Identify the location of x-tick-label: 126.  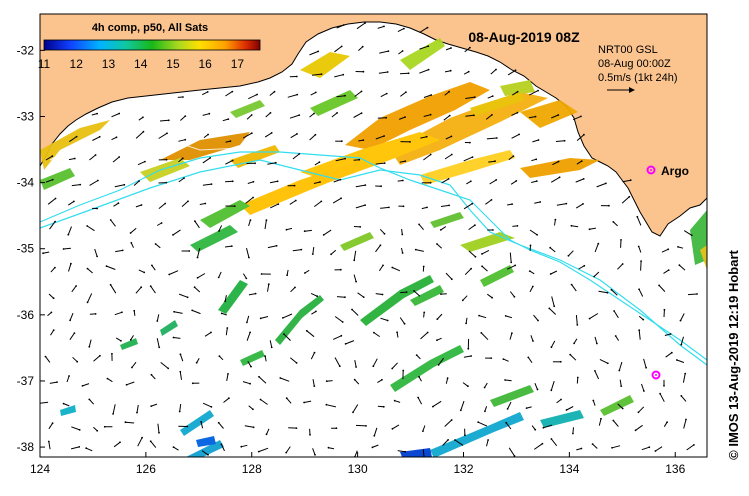
(146, 469).